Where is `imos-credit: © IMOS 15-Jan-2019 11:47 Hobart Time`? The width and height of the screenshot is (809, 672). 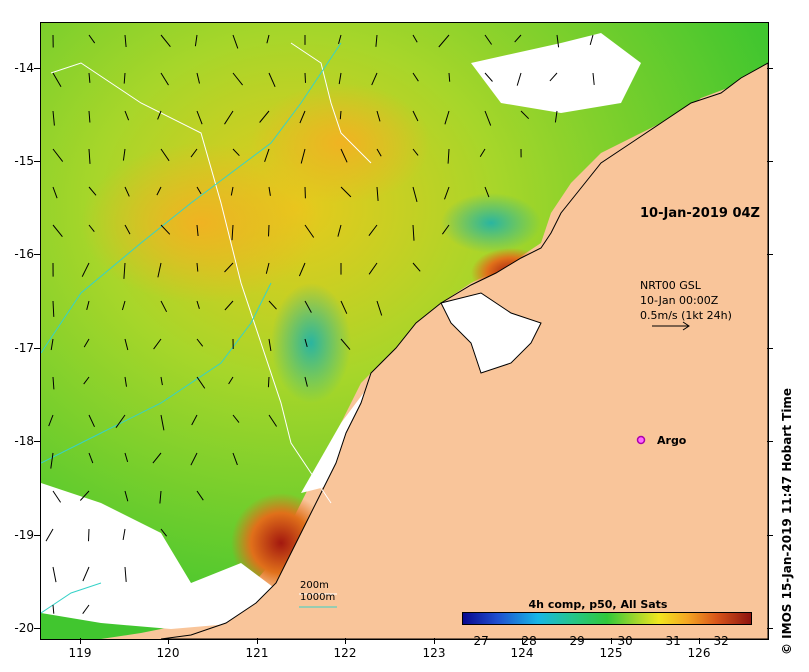
imos-credit: © IMOS 15-Jan-2019 11:47 Hobart Time is located at coordinates (787, 521).